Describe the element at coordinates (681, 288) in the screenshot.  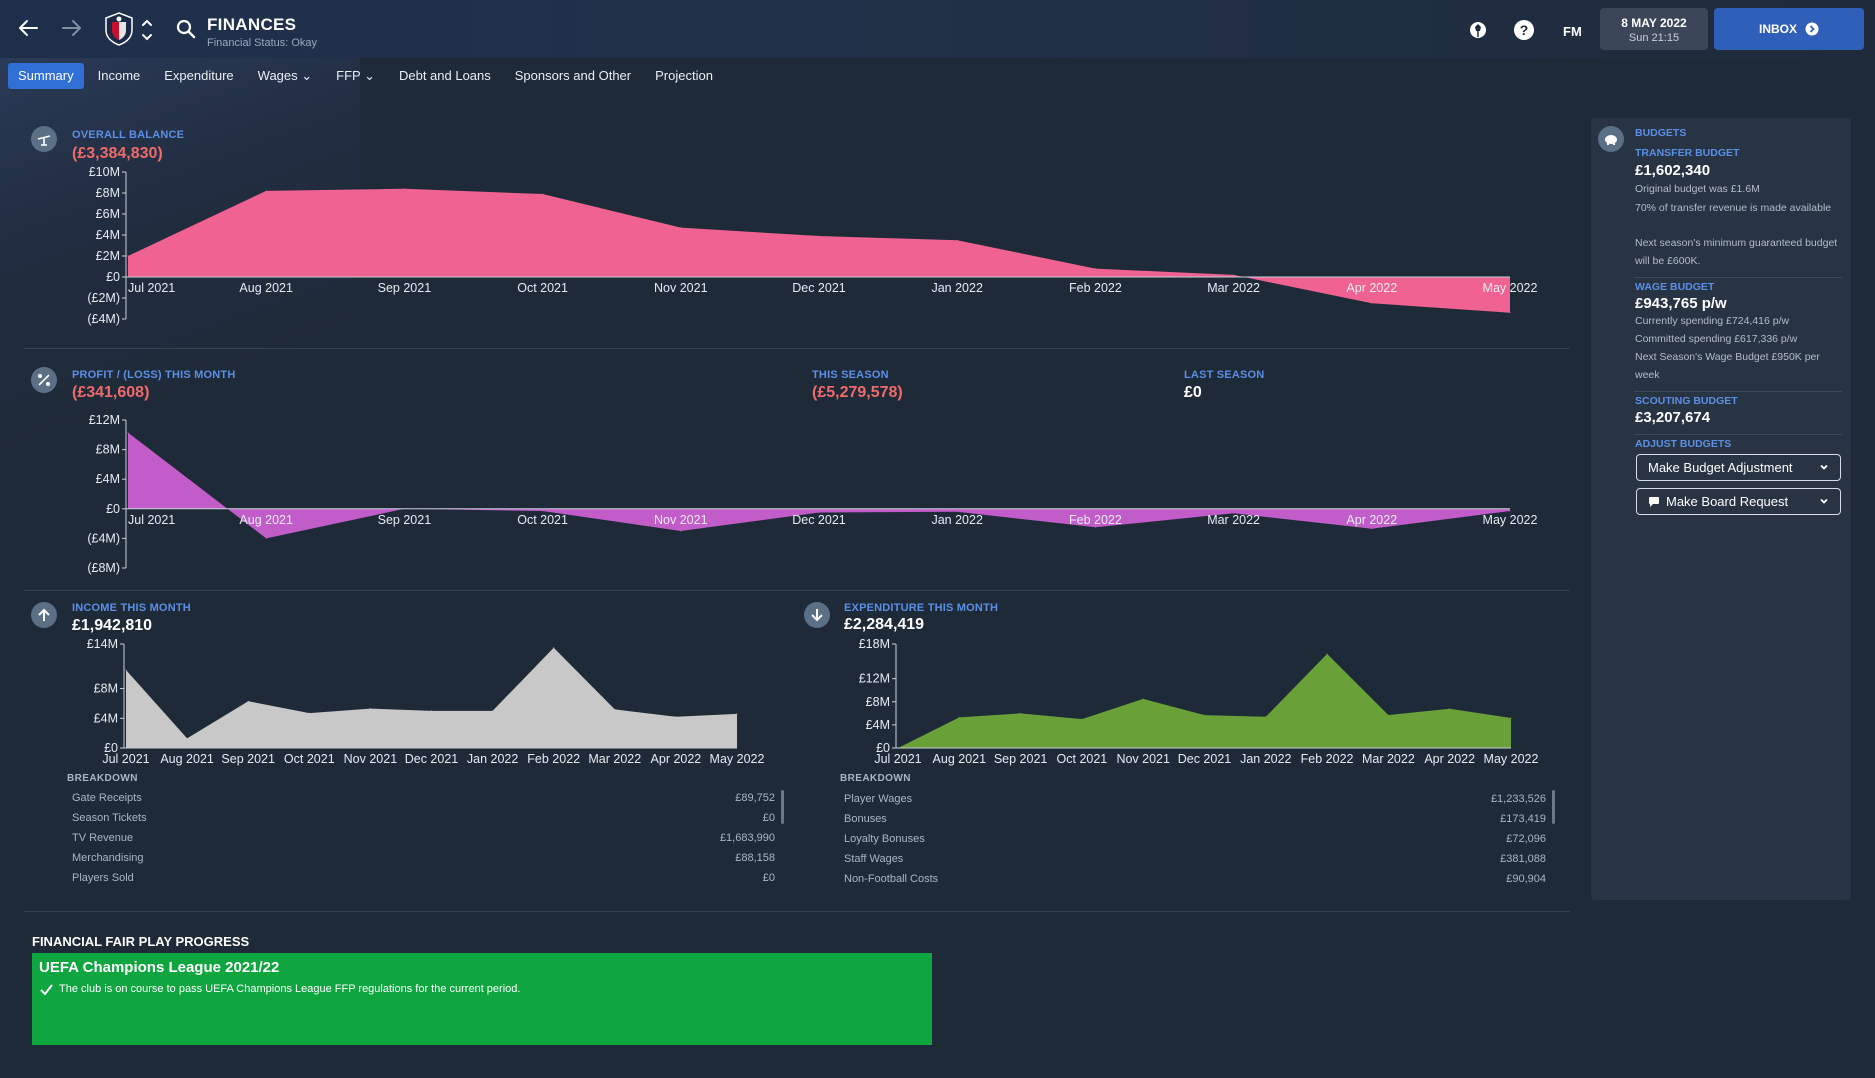
I see `balance-x-tick-label: Nov 2021` at that location.